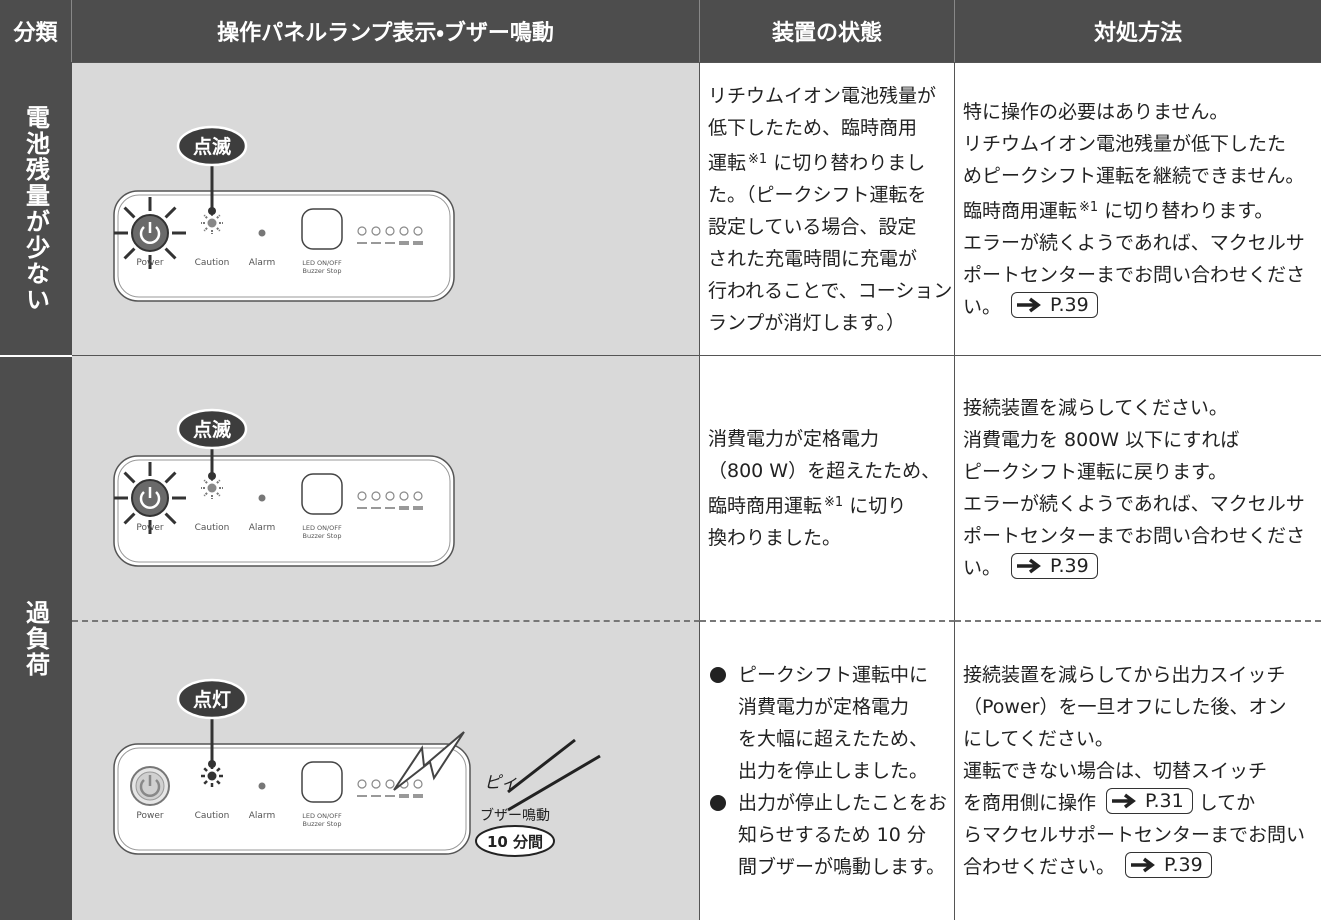 The image size is (1321, 920). I want to click on text-line: された充電時間に充電が, so click(813, 258).